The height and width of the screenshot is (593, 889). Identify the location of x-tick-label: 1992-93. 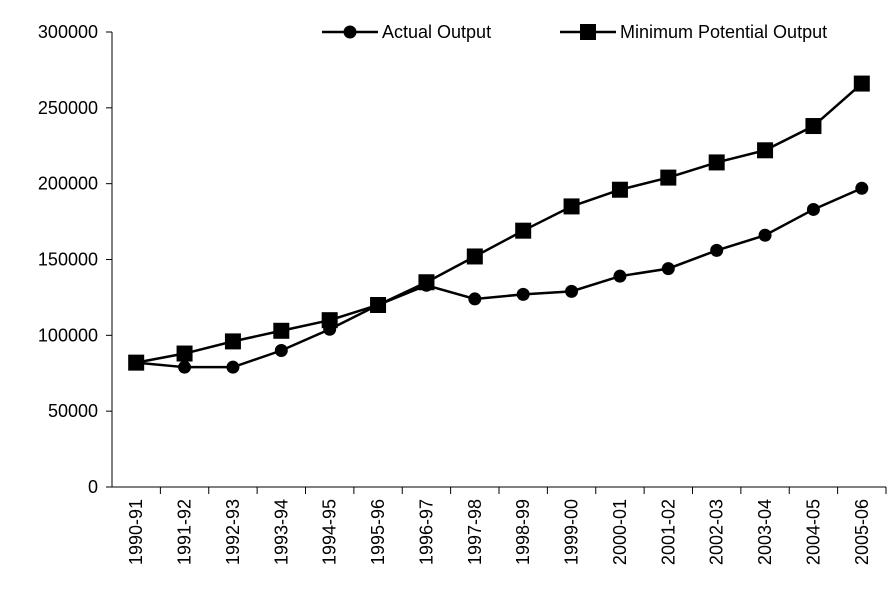
(233, 532).